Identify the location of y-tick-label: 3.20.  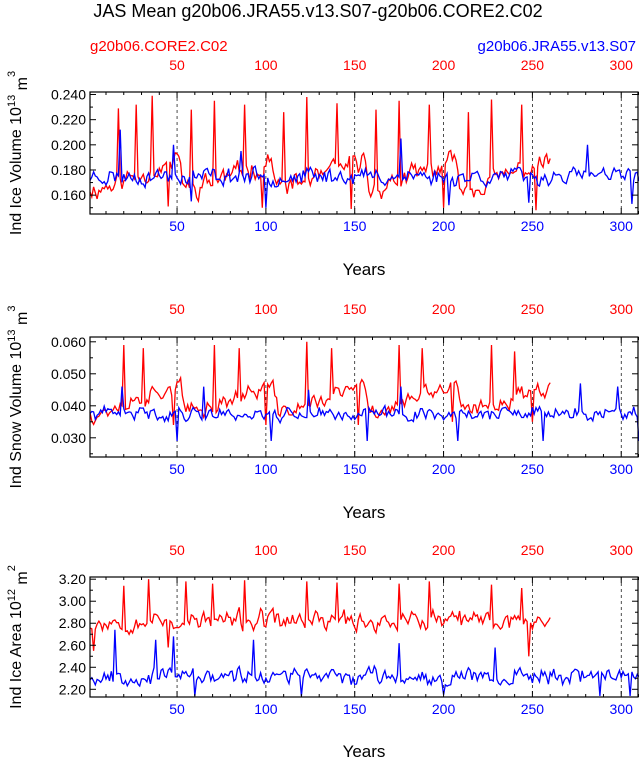
(72, 579).